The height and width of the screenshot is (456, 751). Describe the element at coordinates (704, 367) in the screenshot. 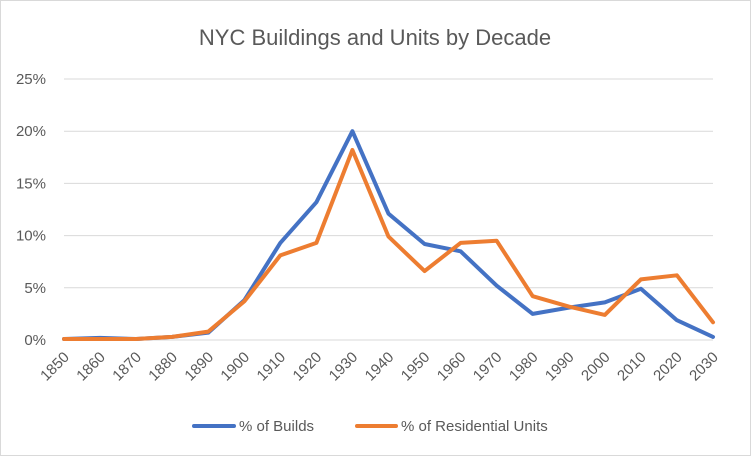

I see `x-tick-label: 2030` at that location.